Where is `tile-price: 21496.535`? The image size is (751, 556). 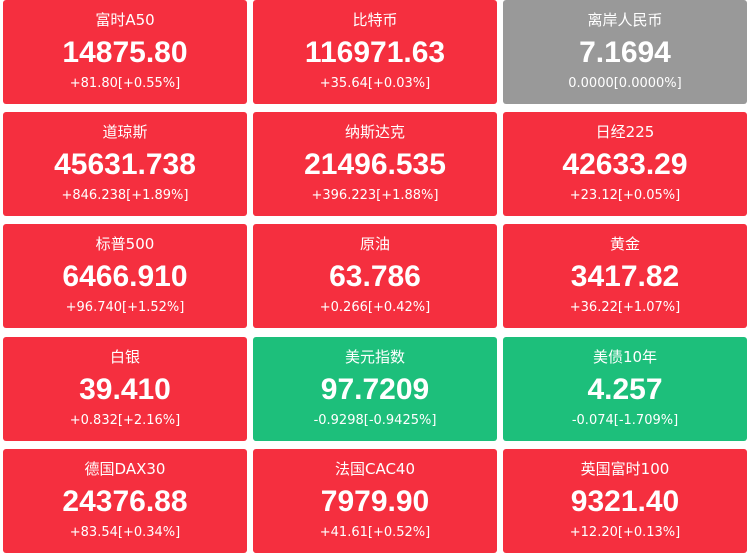
tile-price: 21496.535 is located at coordinates (375, 165).